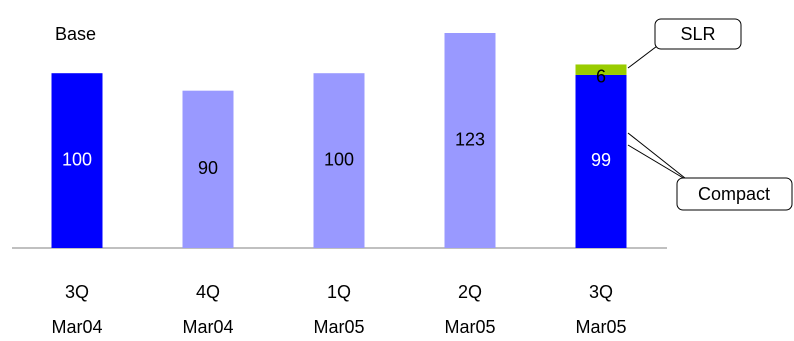  Describe the element at coordinates (601, 76) in the screenshot. I see `value-label: 6` at that location.